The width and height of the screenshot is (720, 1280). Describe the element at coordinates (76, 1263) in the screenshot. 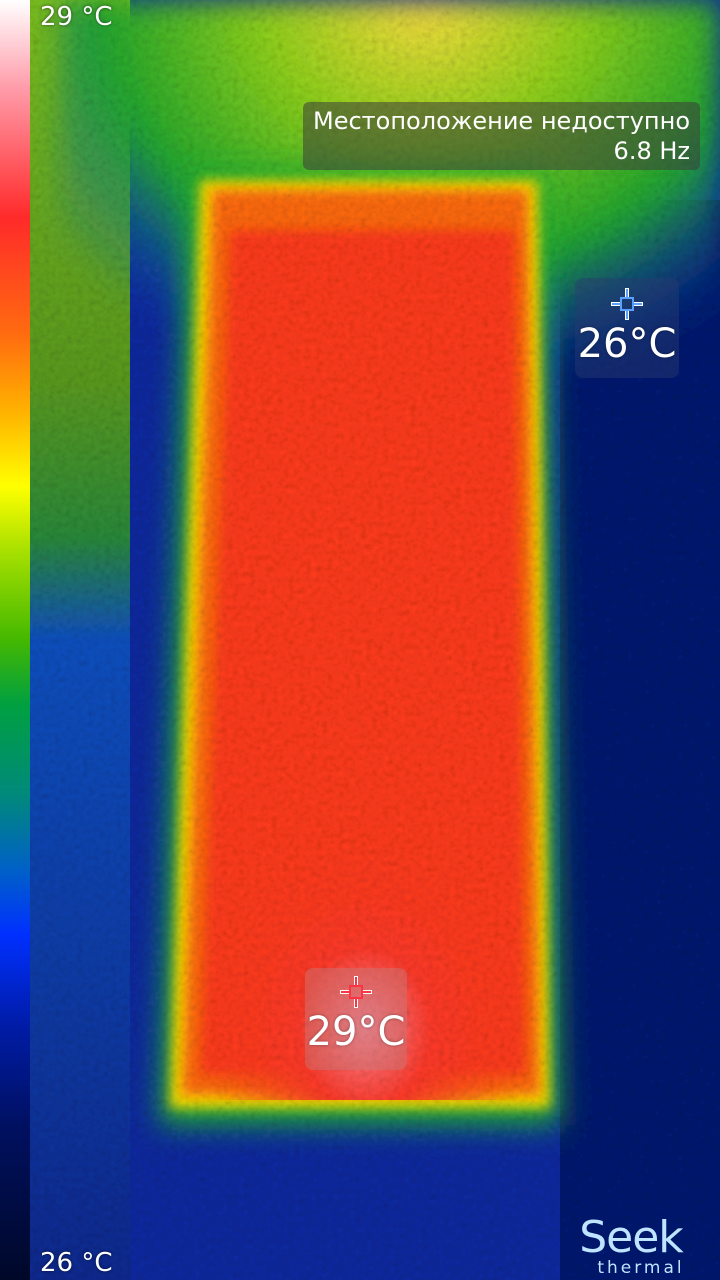

I see `scale-min-label: 26 °C` at that location.